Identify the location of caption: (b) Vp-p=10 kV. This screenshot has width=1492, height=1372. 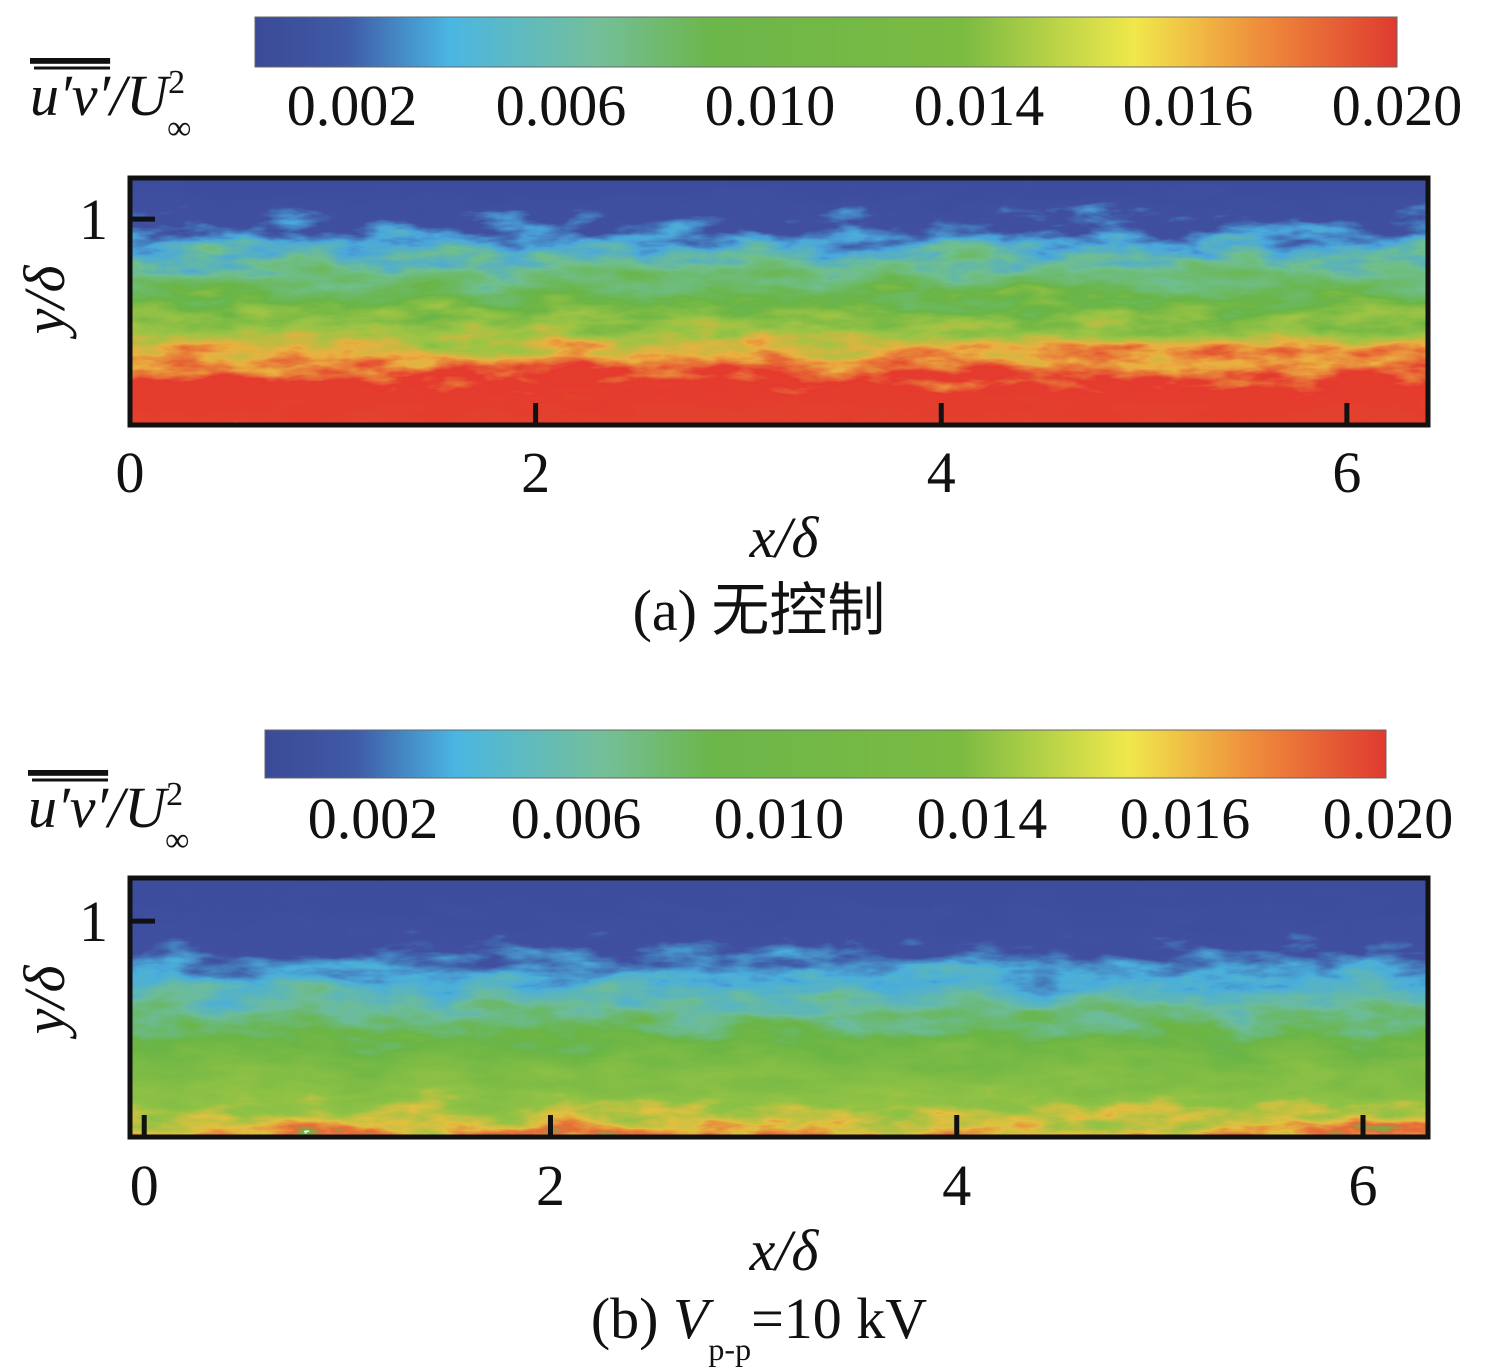
(759, 1326).